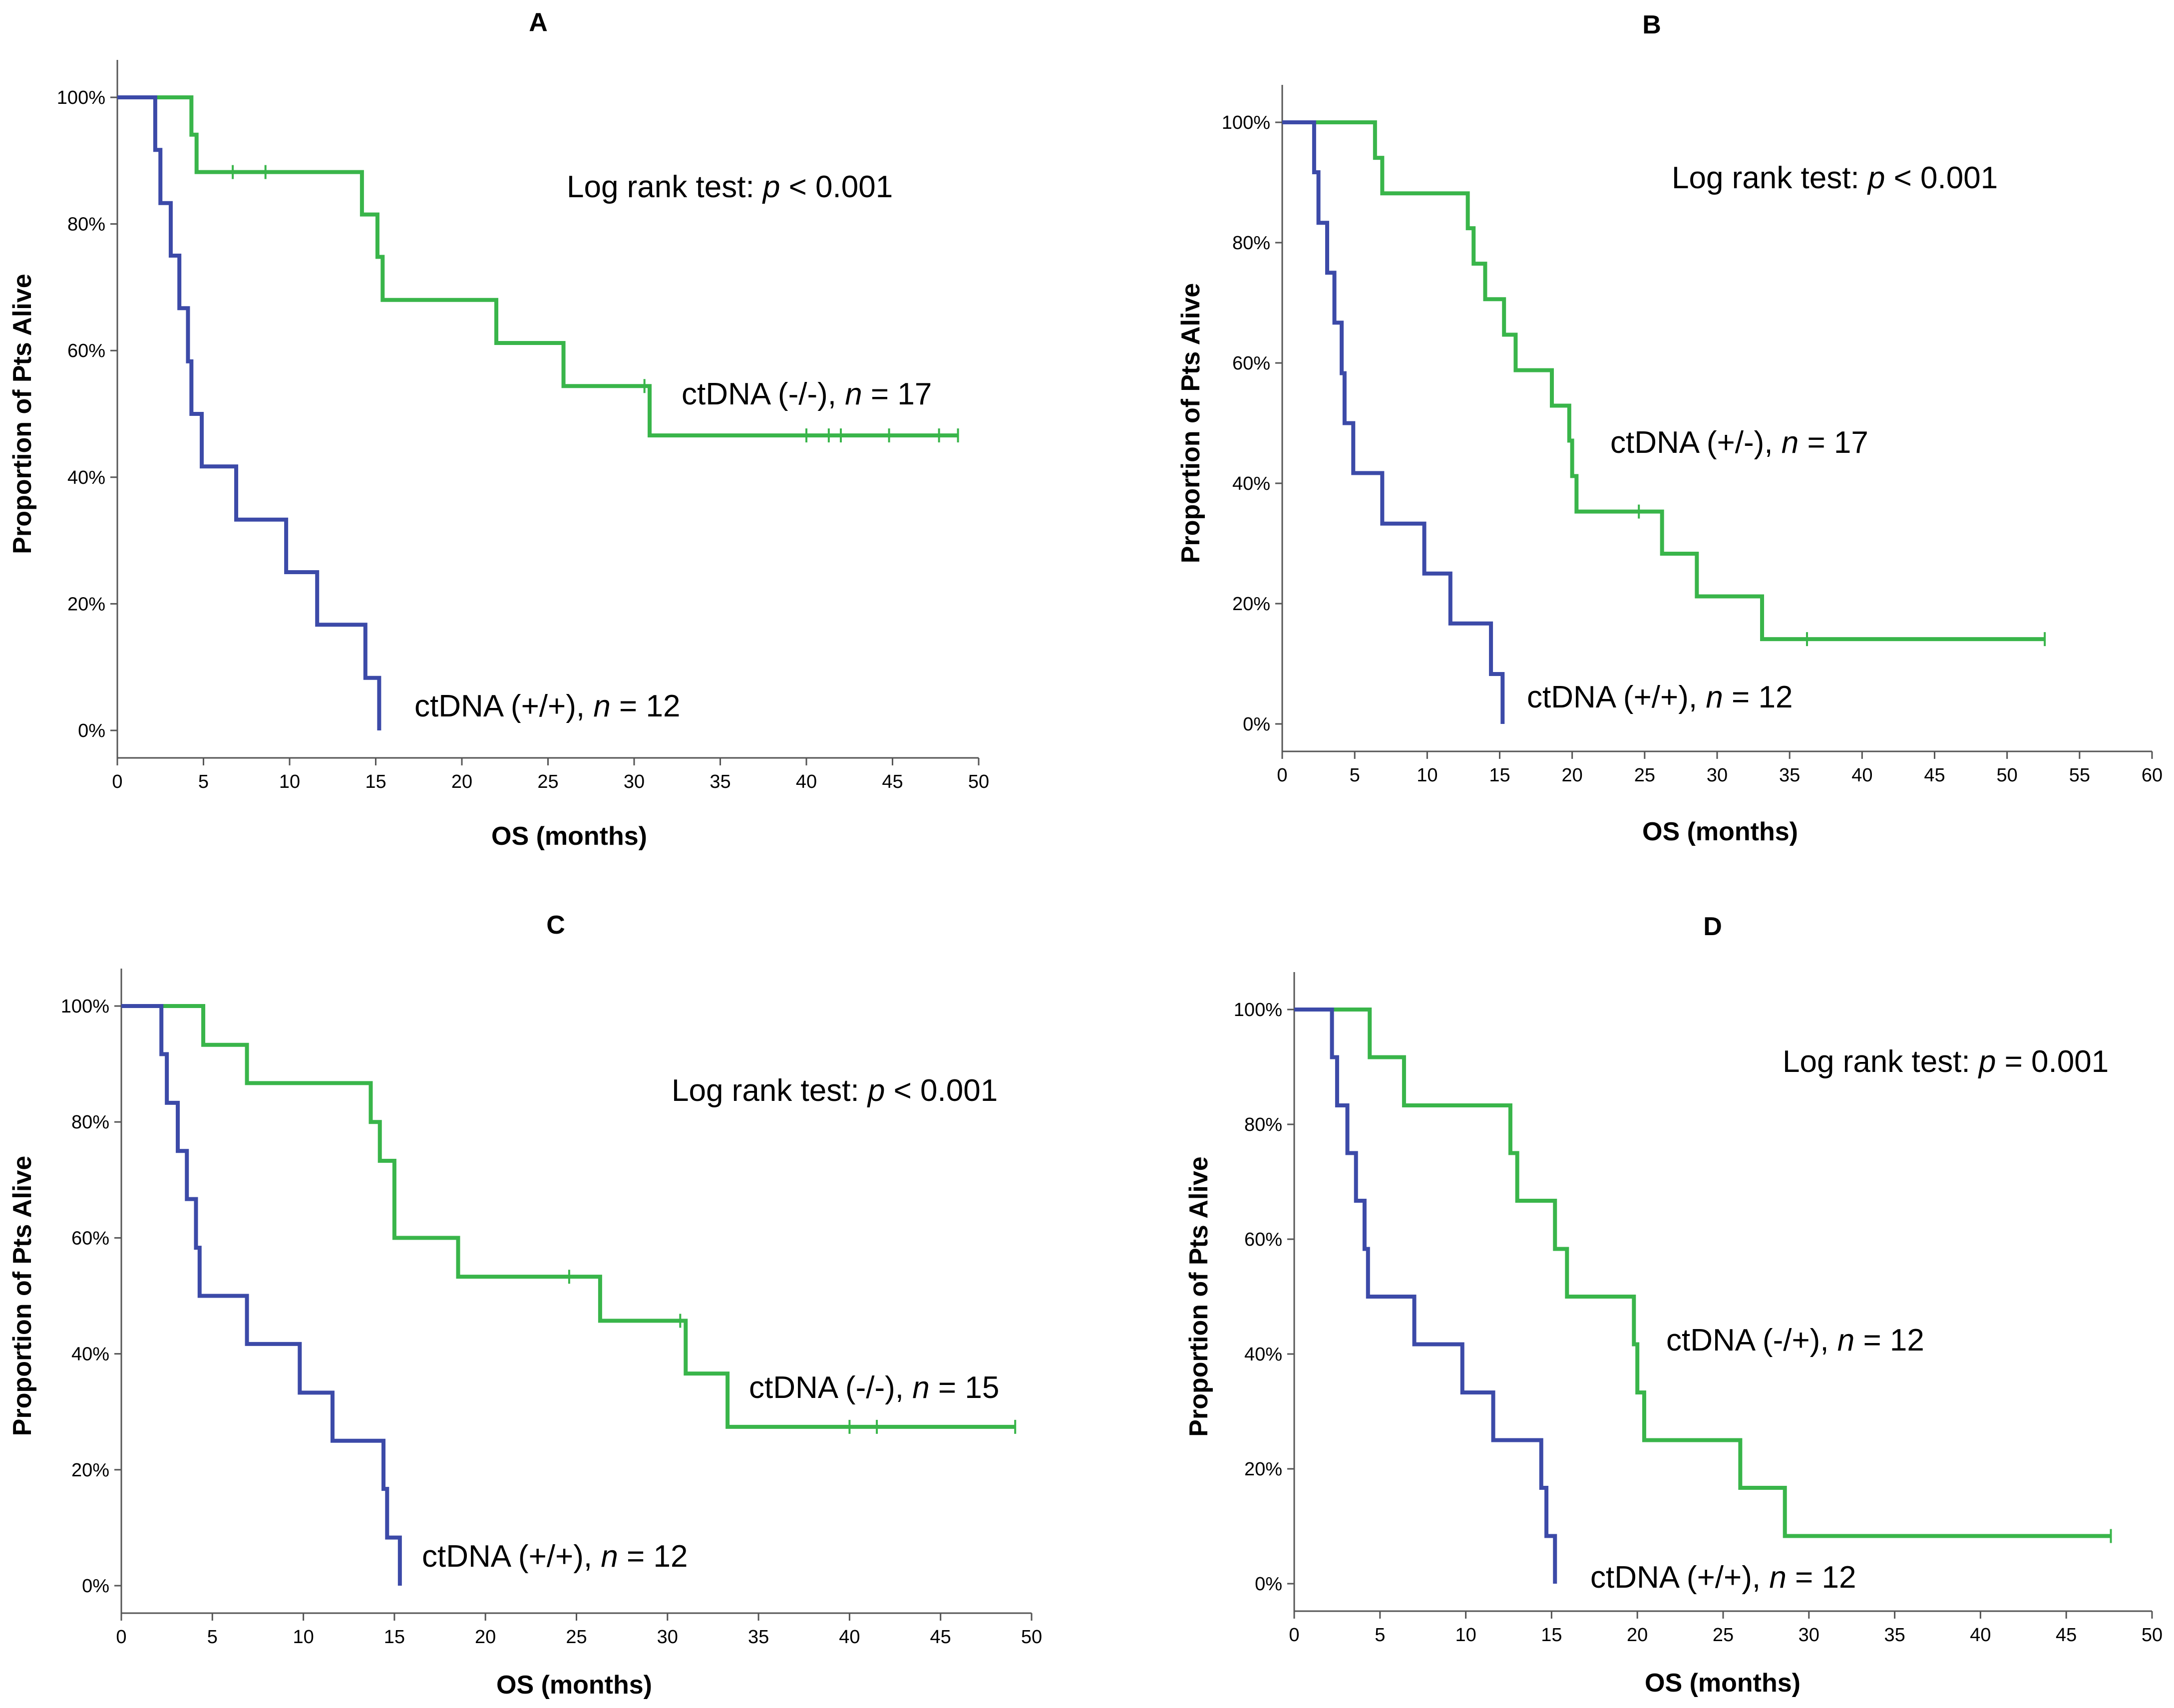 The image size is (2174, 1708). Describe the element at coordinates (1651, 24) in the screenshot. I see `panel-title: B` at that location.